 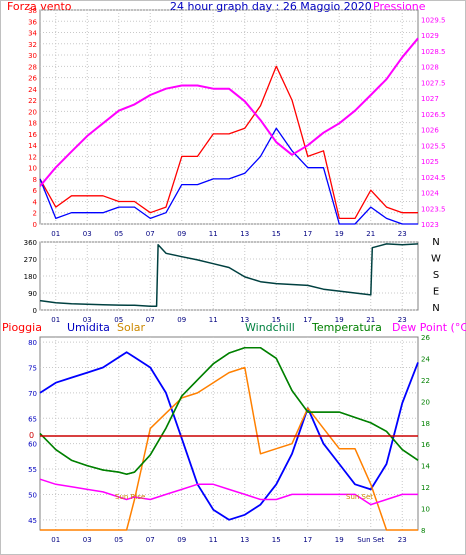 What do you see at coordinates (30, 277) in the screenshot?
I see `mid-y-axis-ticks: 0 90 180 270 360` at bounding box center [30, 277].